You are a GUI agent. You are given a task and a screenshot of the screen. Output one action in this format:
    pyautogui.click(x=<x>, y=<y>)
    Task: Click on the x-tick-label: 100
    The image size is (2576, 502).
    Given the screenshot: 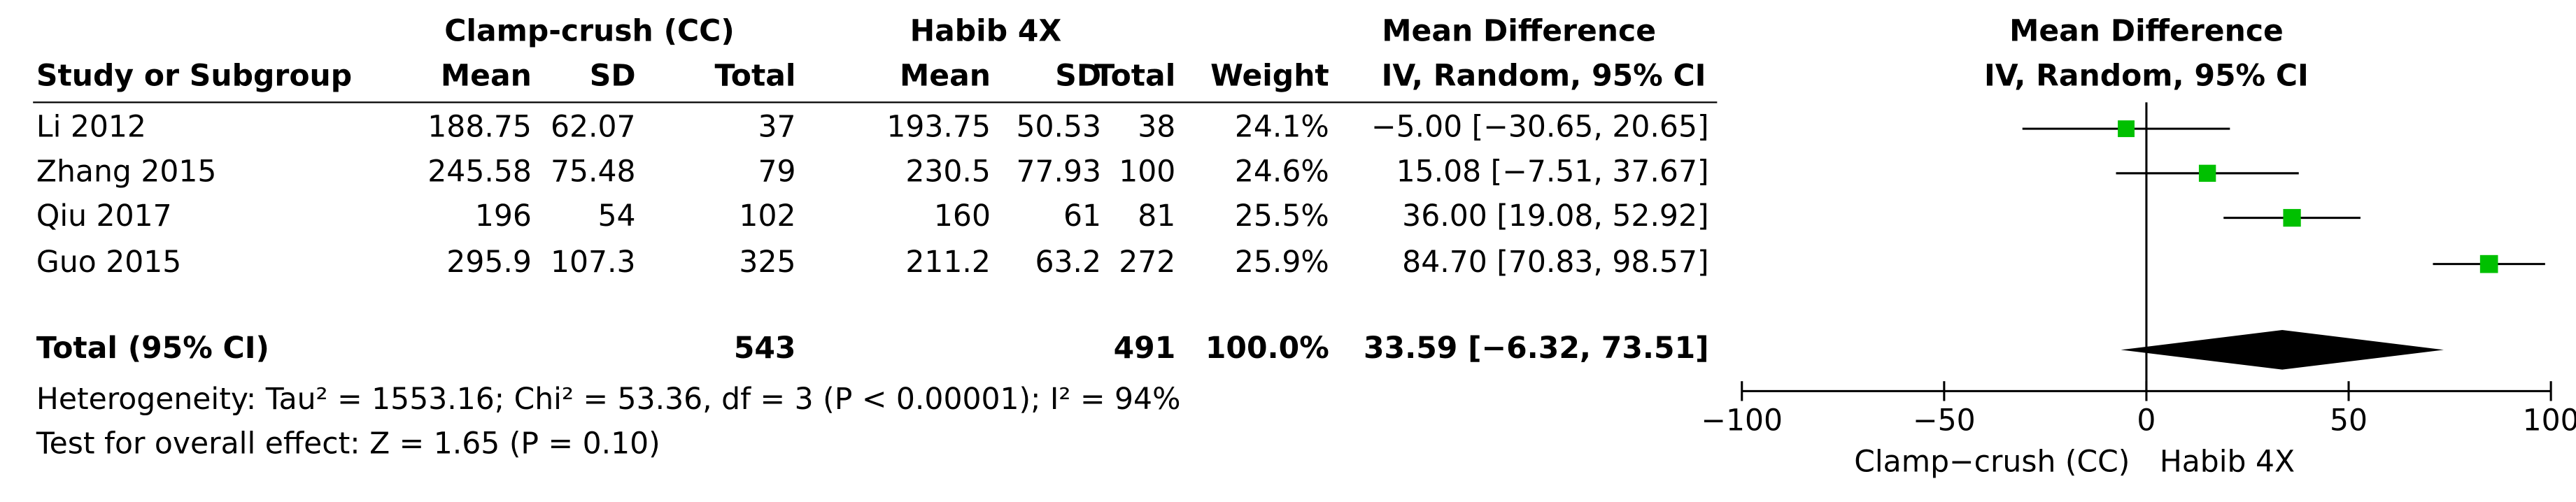 What is the action you would take?
    pyautogui.click(x=2549, y=421)
    